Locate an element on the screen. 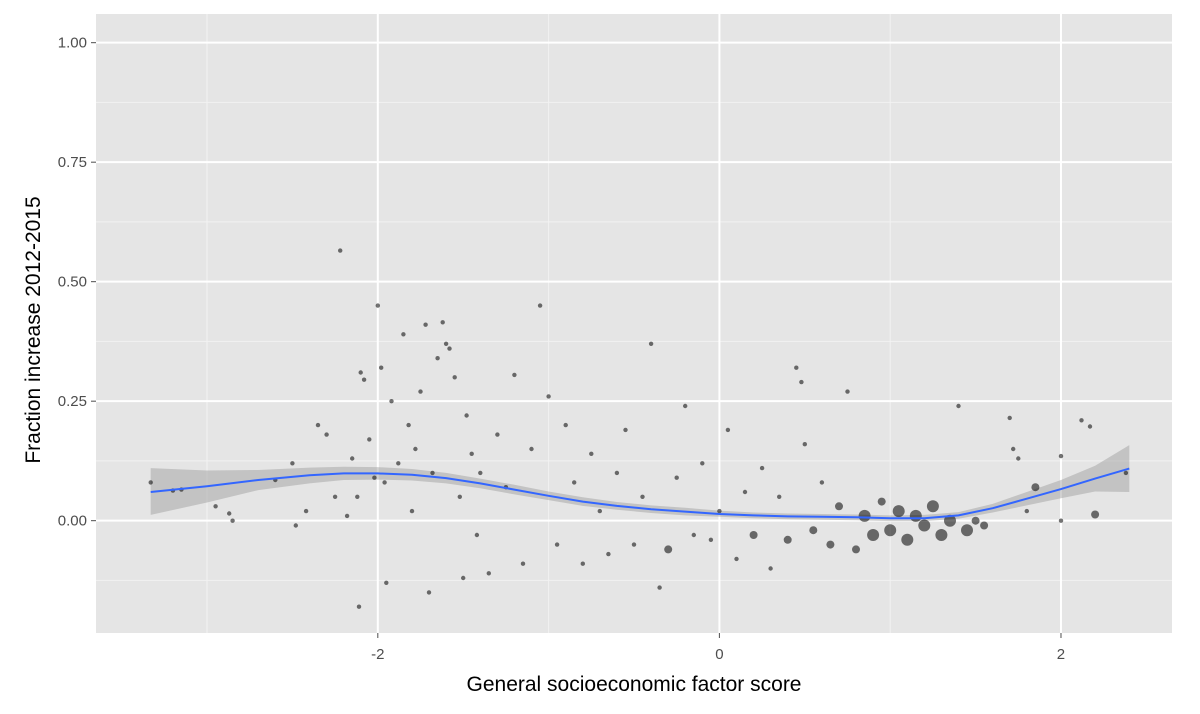 This screenshot has width=1200, height=714. y-axis-ticks: 0.00 0.25 0.50 0.75 1.00 is located at coordinates (77, 282).